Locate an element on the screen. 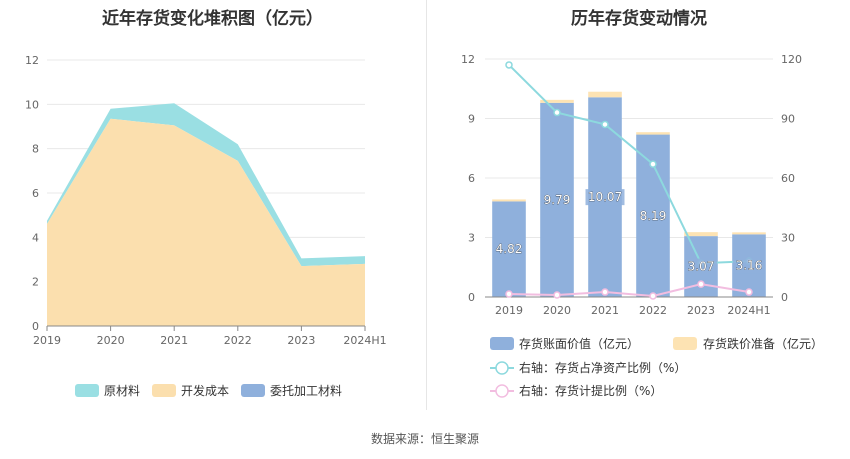 This screenshot has width=850, height=459. legend-label: 开发成本 is located at coordinates (205, 390).